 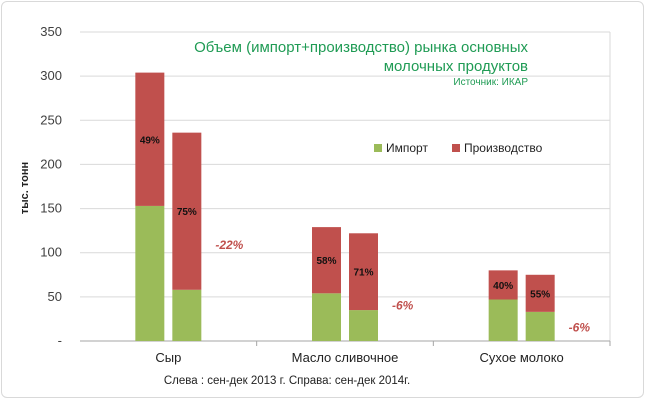 What do you see at coordinates (51, 75) in the screenshot?
I see `y-tick-label: 300` at bounding box center [51, 75].